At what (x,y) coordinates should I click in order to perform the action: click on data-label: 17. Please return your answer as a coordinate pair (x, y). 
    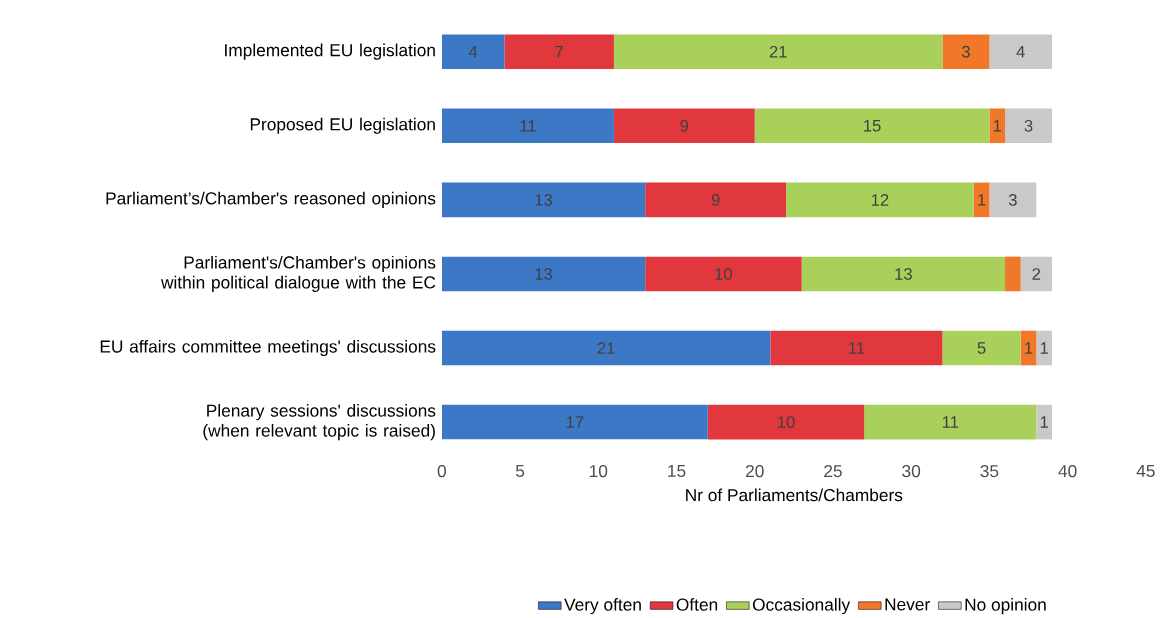
    Looking at the image, I should click on (575, 422).